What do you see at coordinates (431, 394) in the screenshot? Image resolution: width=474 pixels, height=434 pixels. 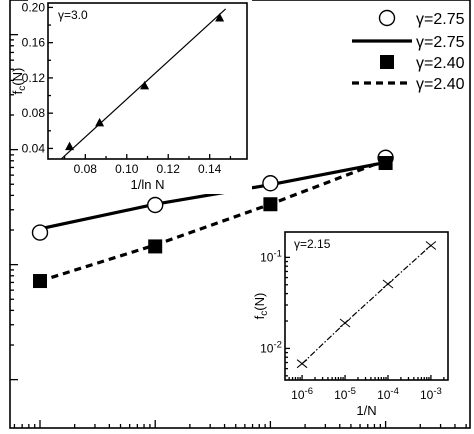 I see `x-tick-label: 10⁻³` at bounding box center [431, 394].